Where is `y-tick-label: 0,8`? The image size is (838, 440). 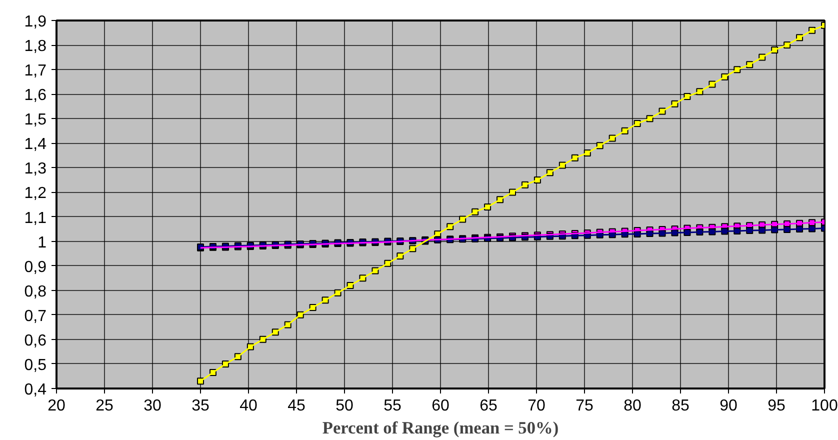 y-tick-label: 0,8 is located at coordinates (35, 291).